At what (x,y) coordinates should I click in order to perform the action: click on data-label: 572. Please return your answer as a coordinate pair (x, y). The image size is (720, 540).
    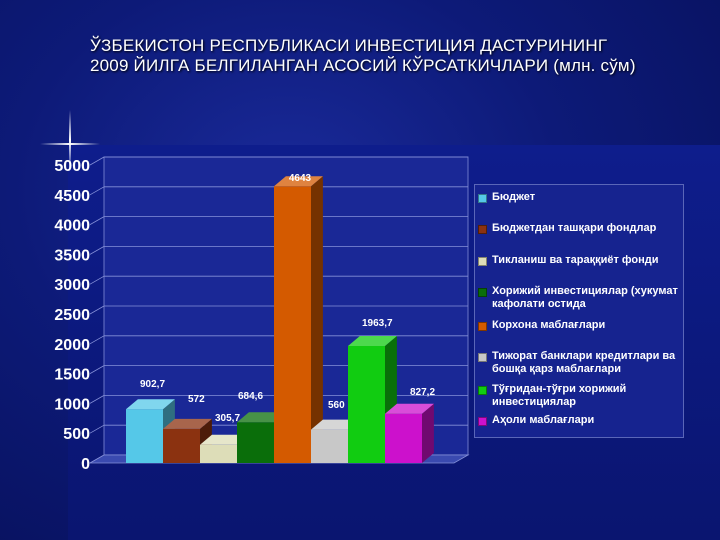
    Looking at the image, I should click on (196, 399).